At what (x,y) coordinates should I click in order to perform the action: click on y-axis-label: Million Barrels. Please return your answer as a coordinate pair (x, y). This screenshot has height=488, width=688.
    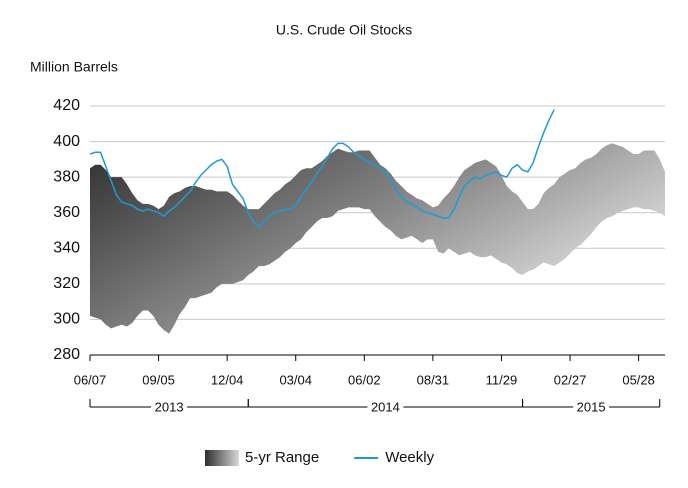
    Looking at the image, I should click on (74, 67).